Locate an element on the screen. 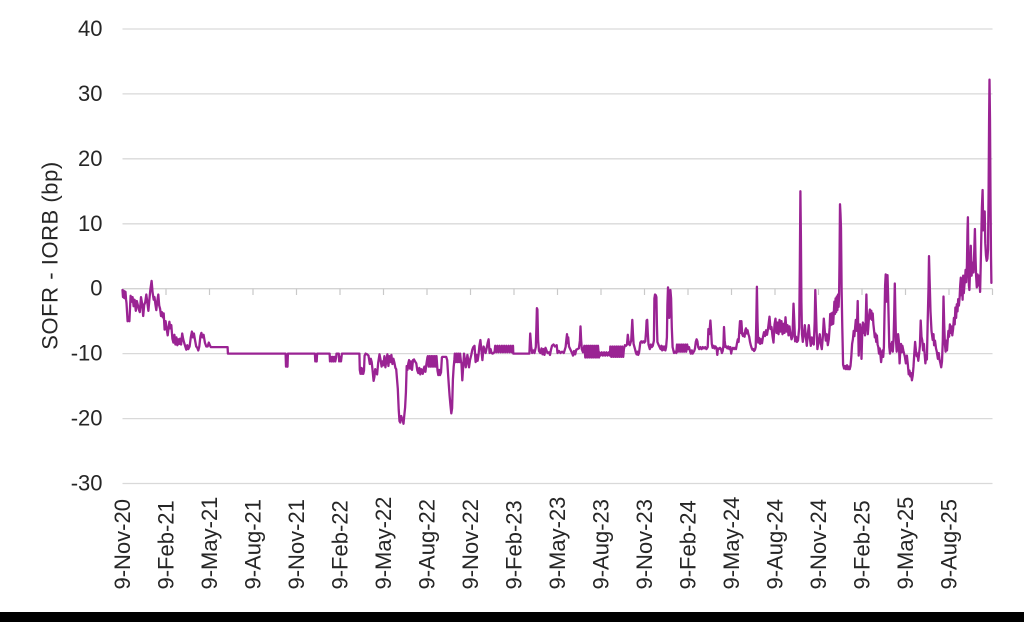 The image size is (1024, 622). svg-text: 10 is located at coordinates (90, 223).